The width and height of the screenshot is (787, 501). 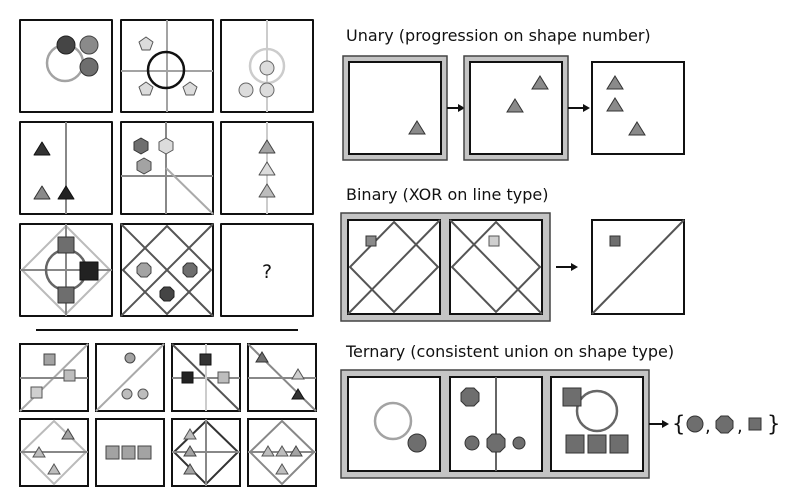 What do you see at coordinates (773, 424) in the screenshot?
I see `set-brace-close: }` at bounding box center [773, 424].